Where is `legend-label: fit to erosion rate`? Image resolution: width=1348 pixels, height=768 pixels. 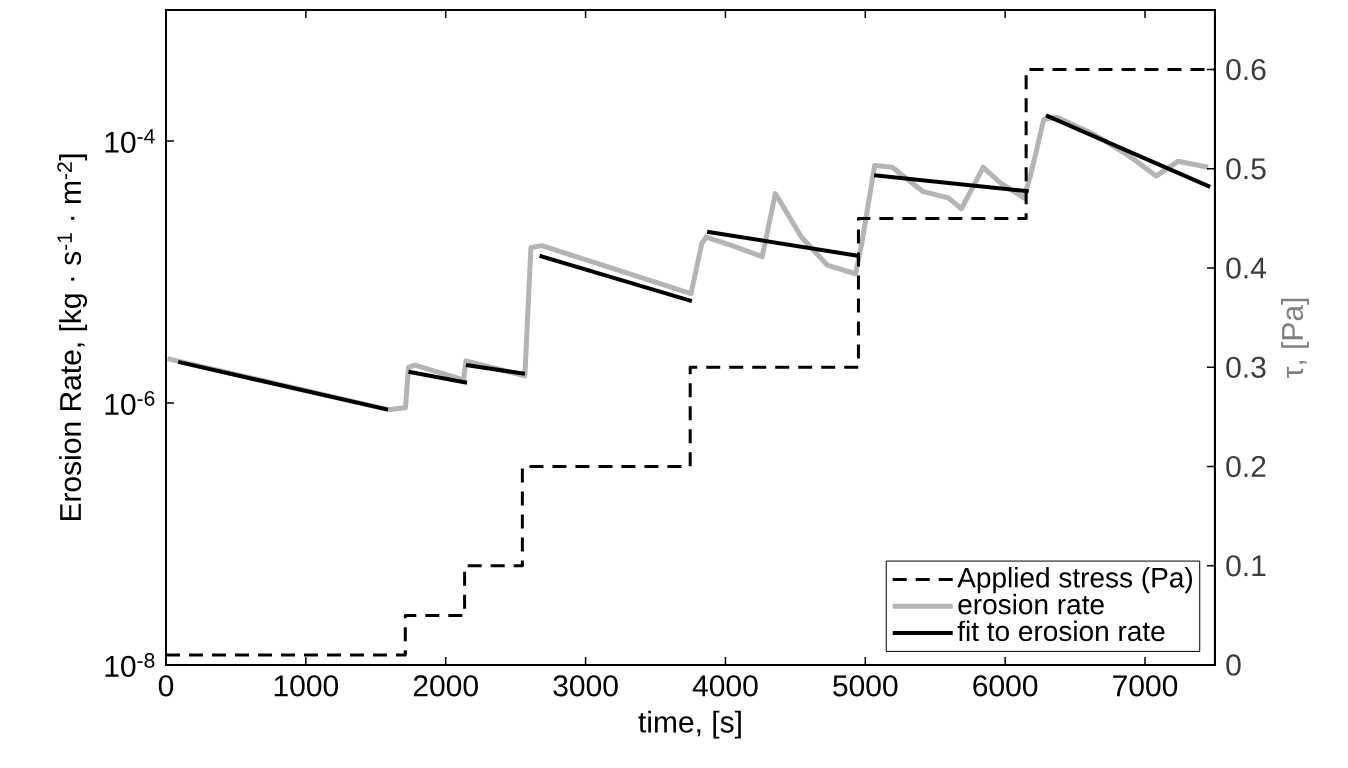 legend-label: fit to erosion rate is located at coordinates (1061, 631).